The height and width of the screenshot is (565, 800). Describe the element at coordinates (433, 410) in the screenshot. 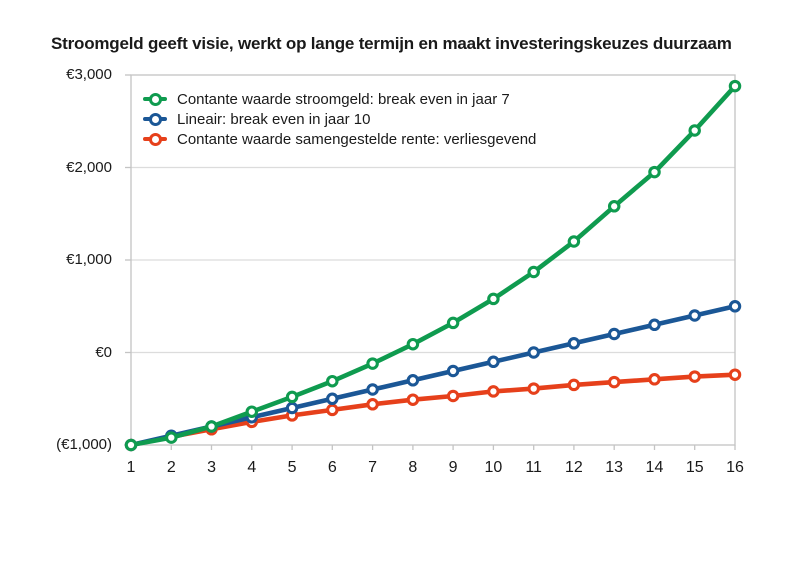

I see `series-line` at that location.